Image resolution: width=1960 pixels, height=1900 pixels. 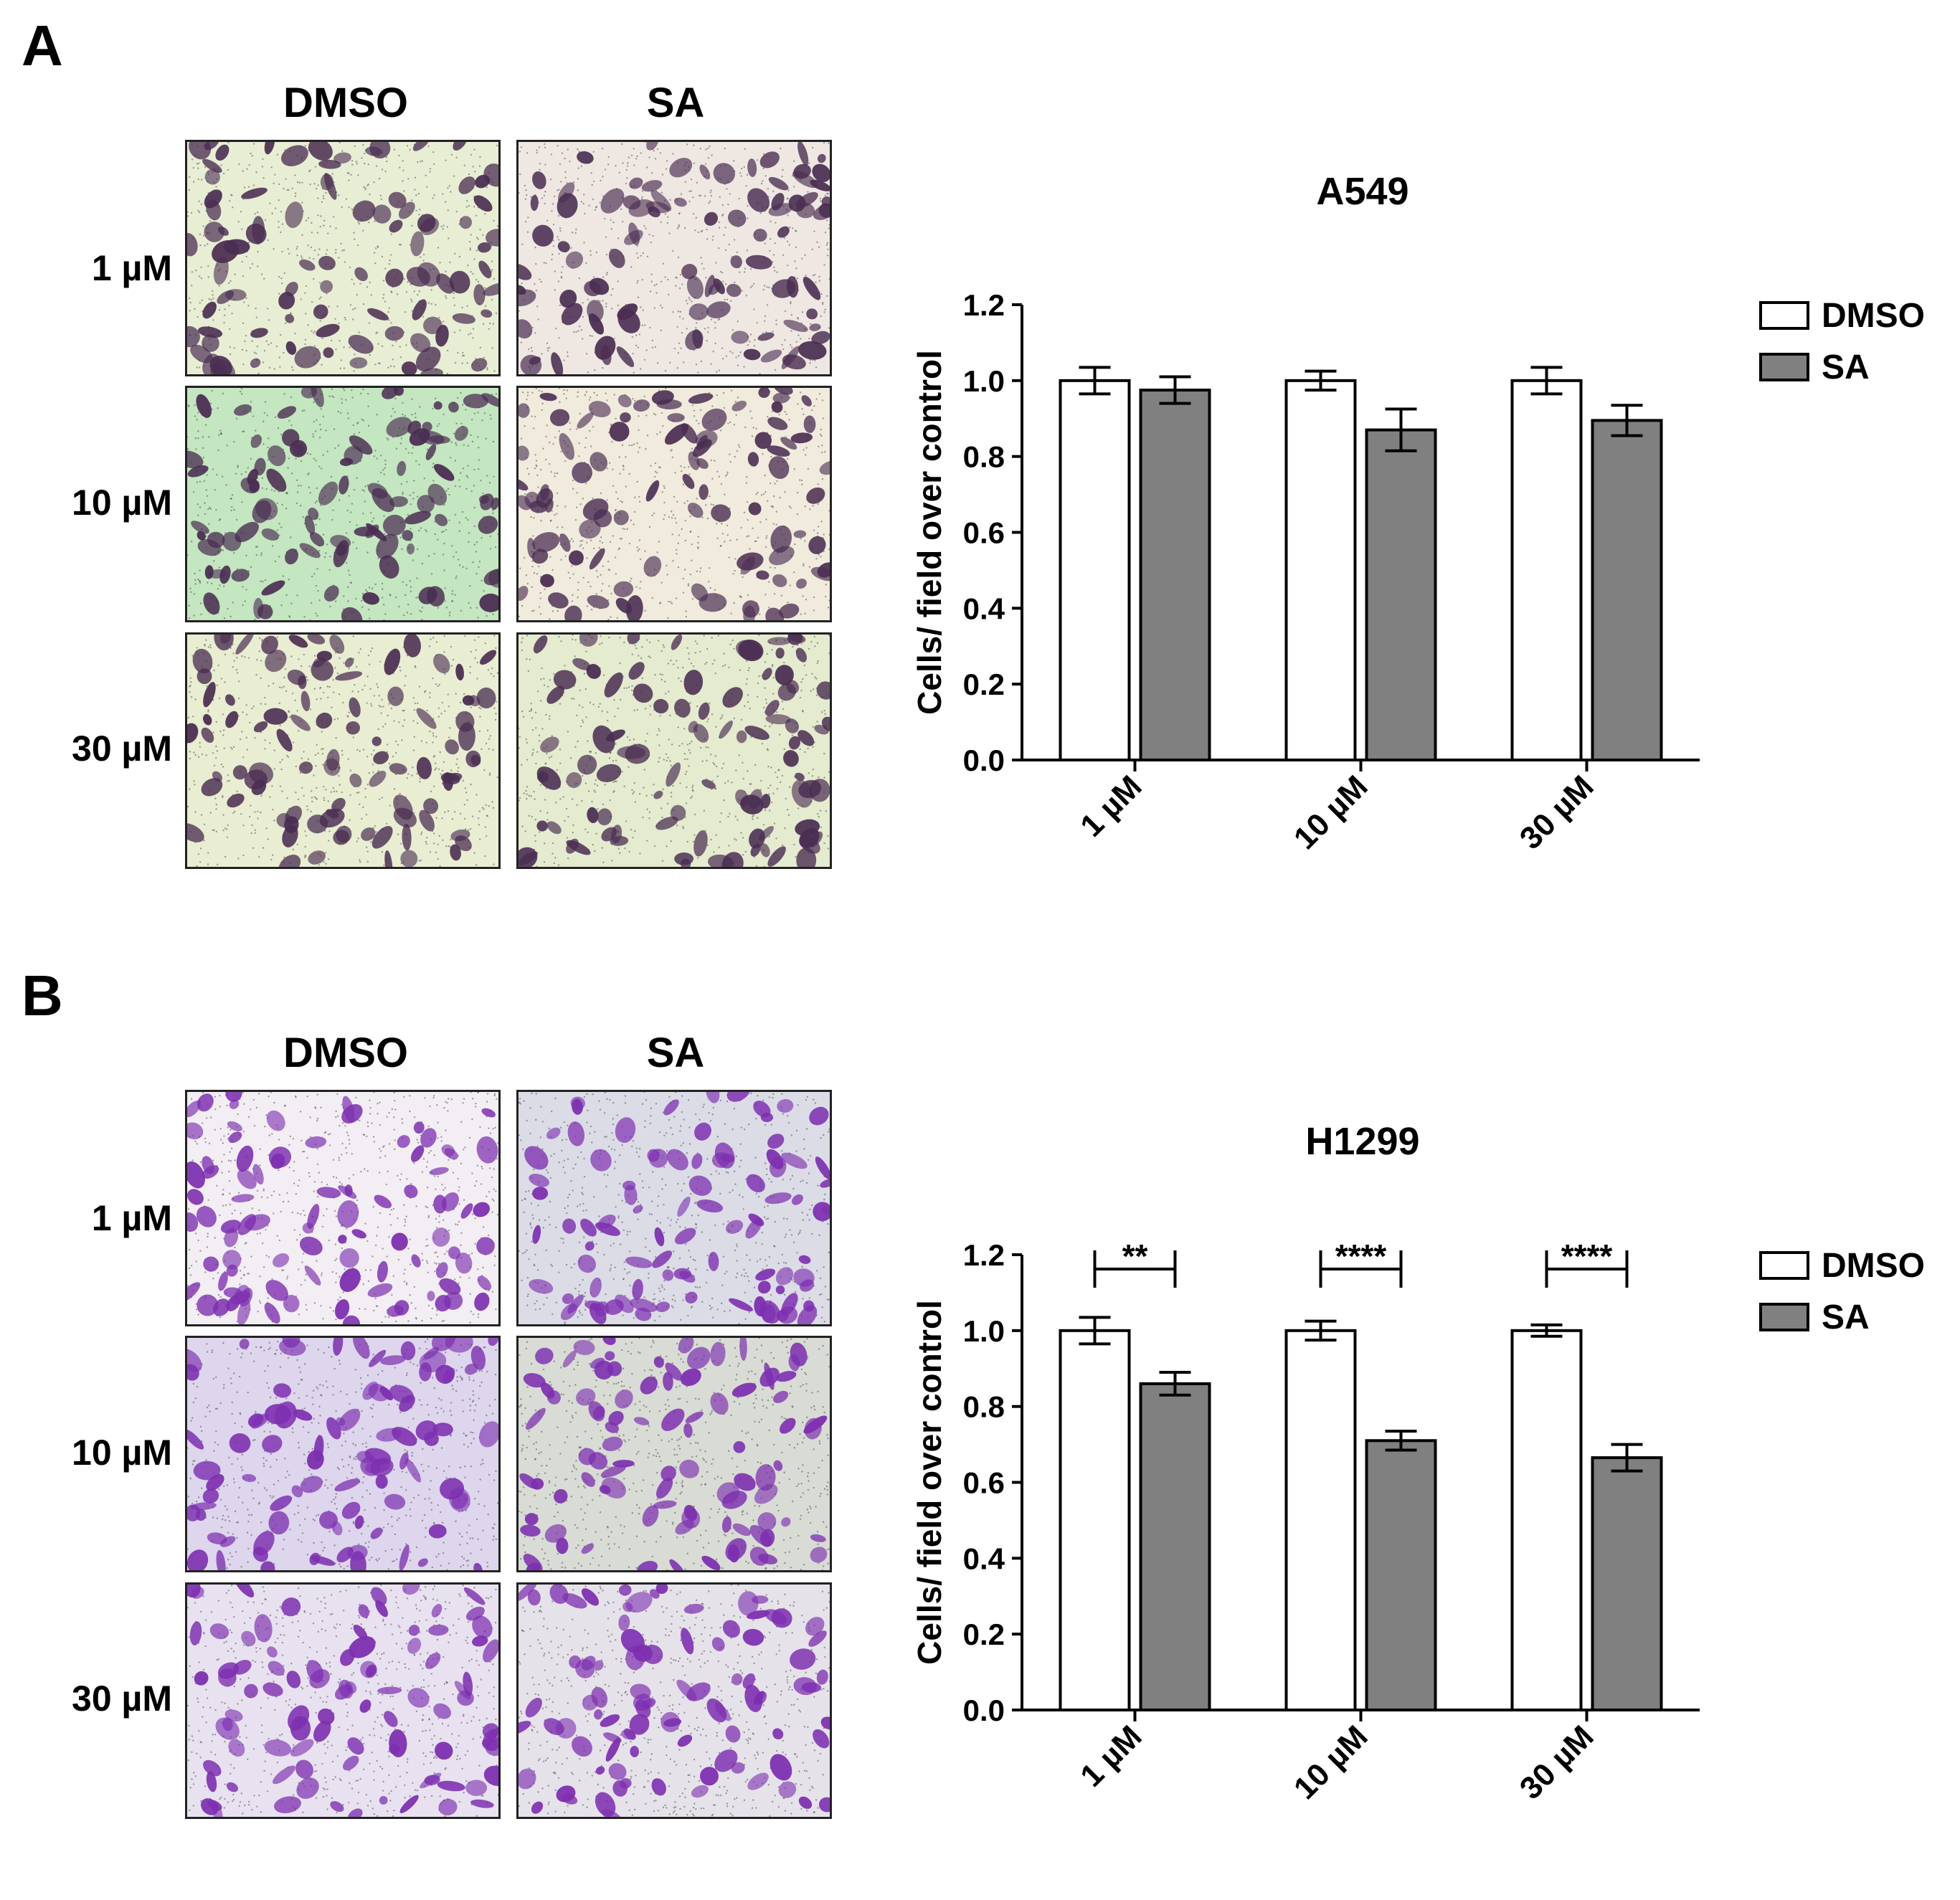 What do you see at coordinates (345, 1053) in the screenshot?
I see `column-header-dmso: DMSO` at bounding box center [345, 1053].